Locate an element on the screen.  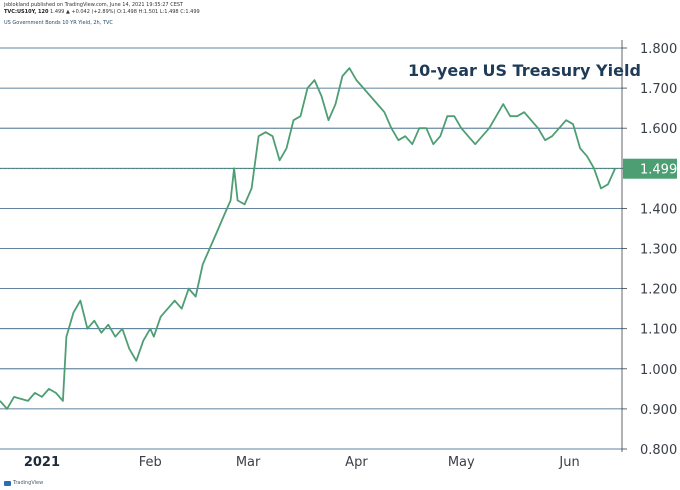
x-tick-label: 2021 is located at coordinates (42, 462).